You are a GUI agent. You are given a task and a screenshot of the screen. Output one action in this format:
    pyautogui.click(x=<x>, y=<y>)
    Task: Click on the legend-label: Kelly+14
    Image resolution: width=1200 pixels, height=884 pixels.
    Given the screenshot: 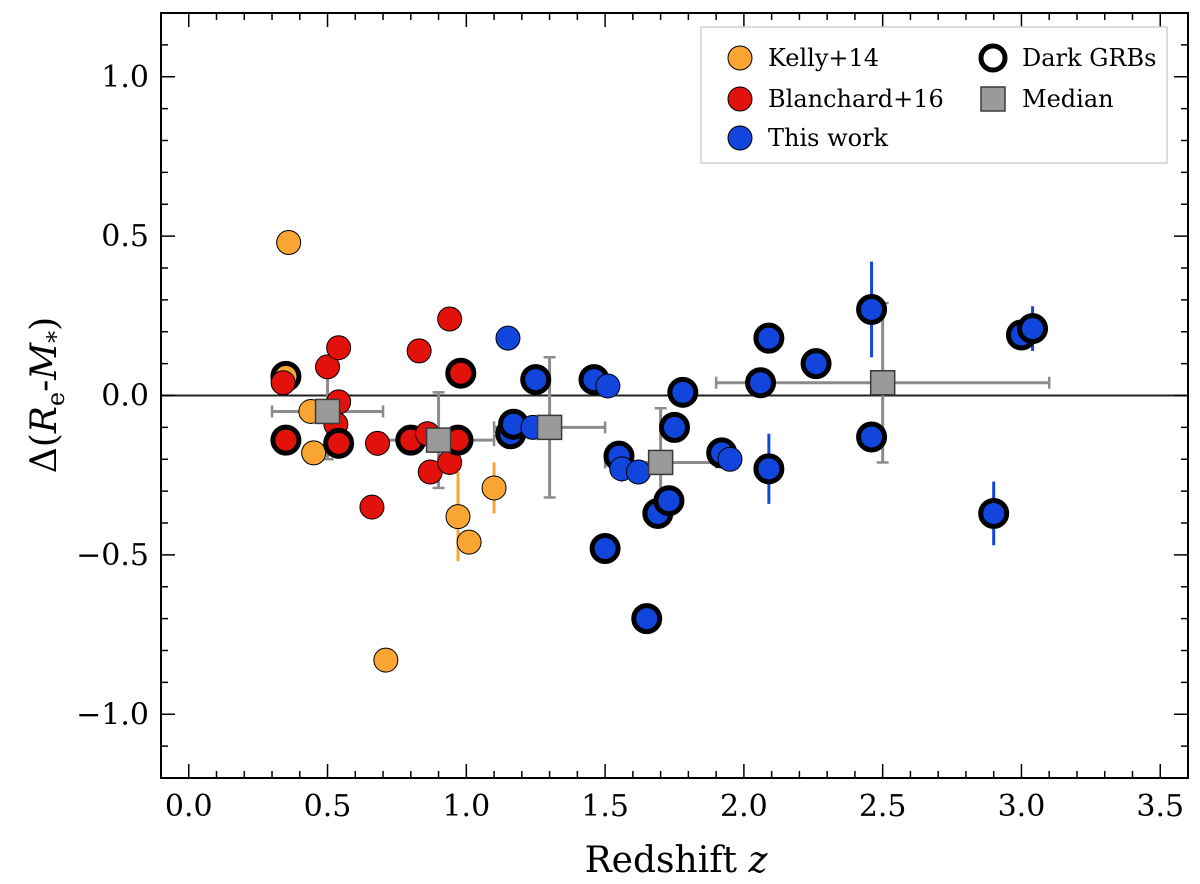 What is the action you would take?
    pyautogui.click(x=823, y=58)
    